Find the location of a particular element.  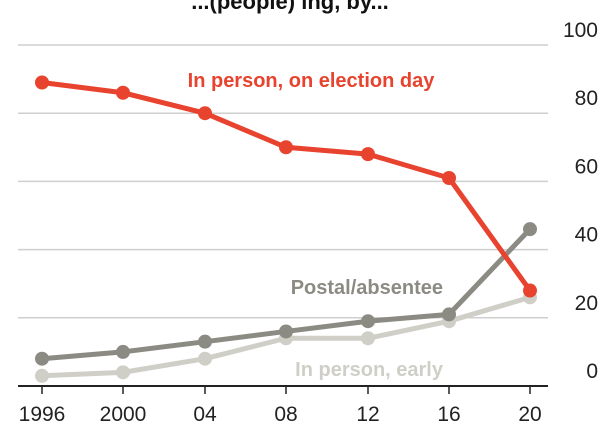

y-tick-label: 80 is located at coordinates (586, 98).